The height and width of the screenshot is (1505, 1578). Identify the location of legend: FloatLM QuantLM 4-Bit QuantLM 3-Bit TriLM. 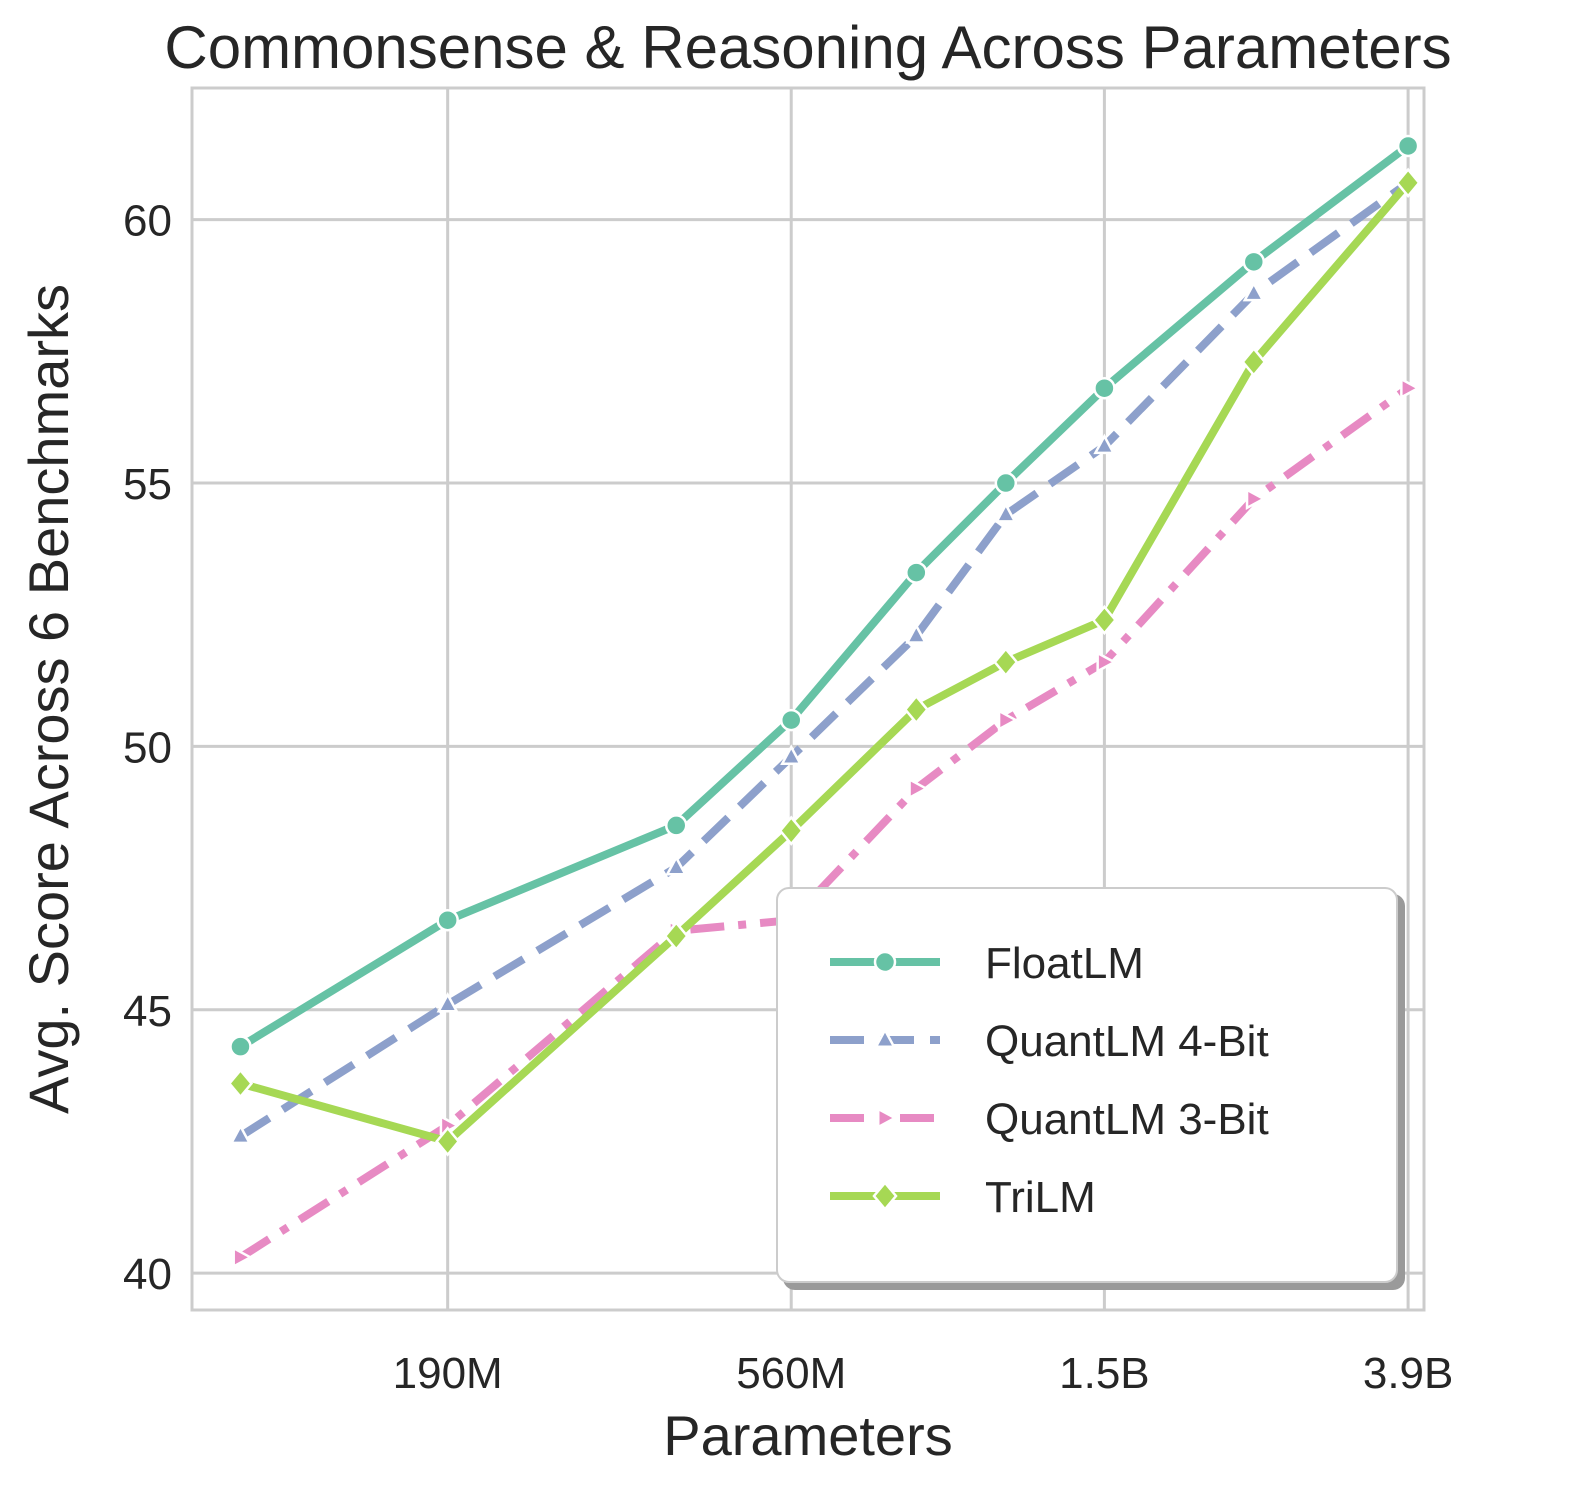
(1090, 1088).